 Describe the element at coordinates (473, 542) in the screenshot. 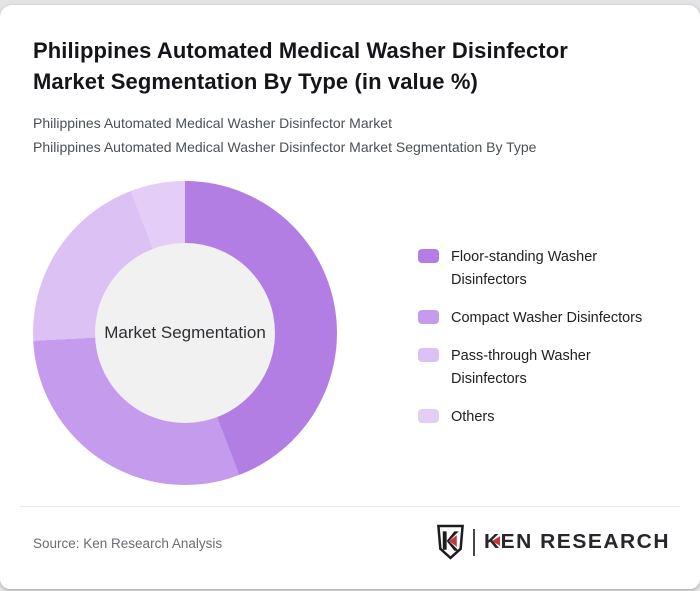

I see `logo-separator` at that location.